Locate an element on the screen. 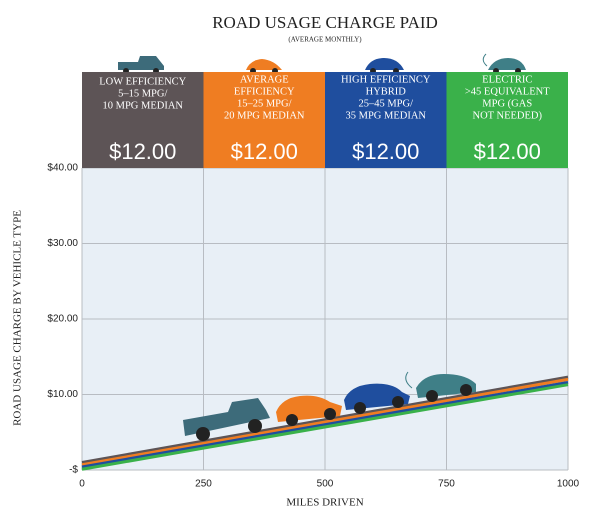 The image size is (592, 513). panel-label: 20 MPG MEDIAN is located at coordinates (264, 115).